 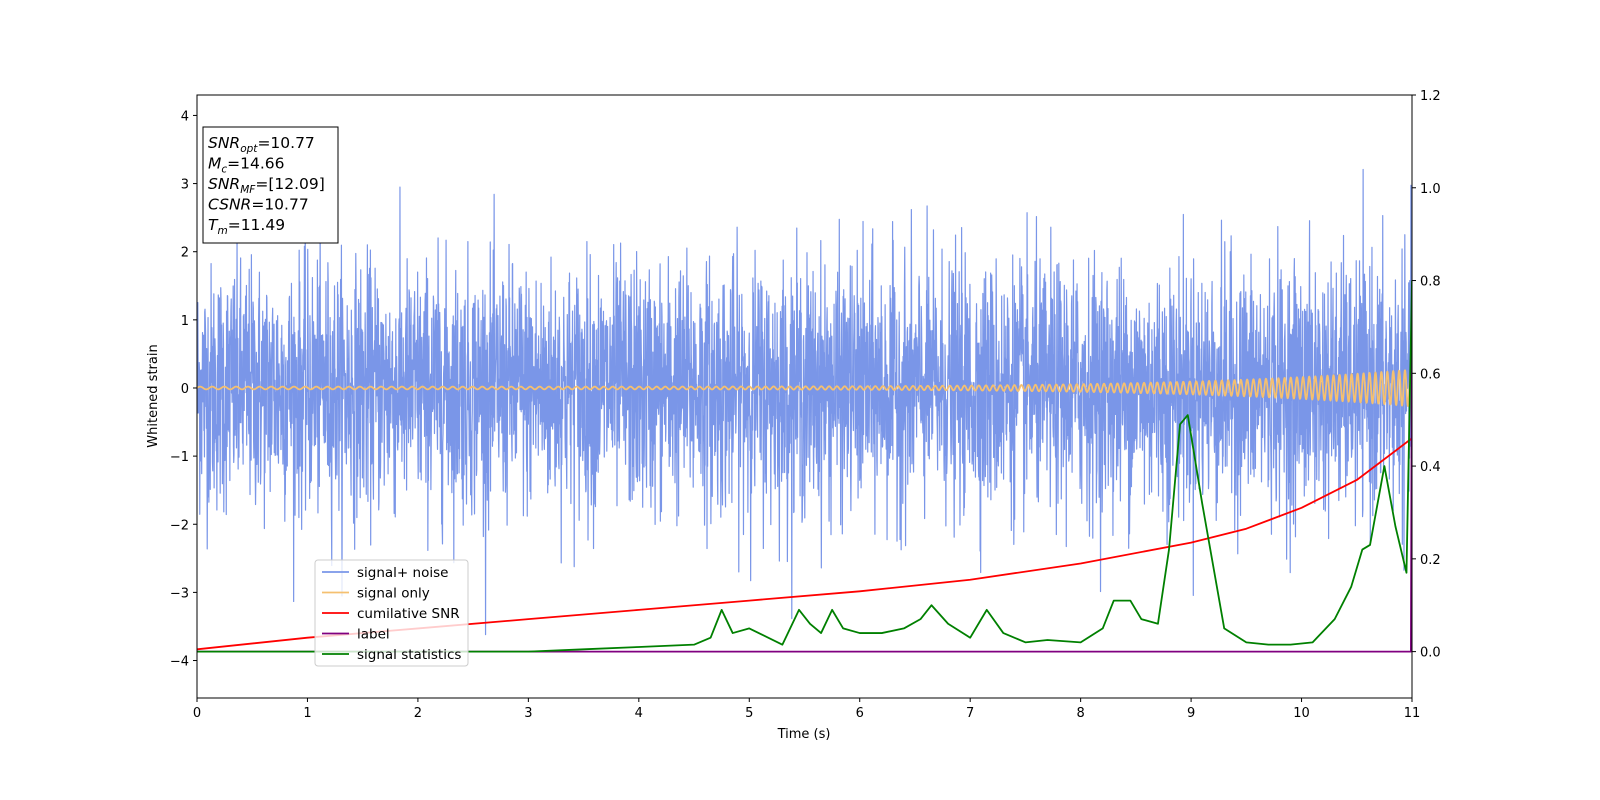 What do you see at coordinates (153, 395) in the screenshot?
I see `y-axis-label: Whitened strain` at bounding box center [153, 395].